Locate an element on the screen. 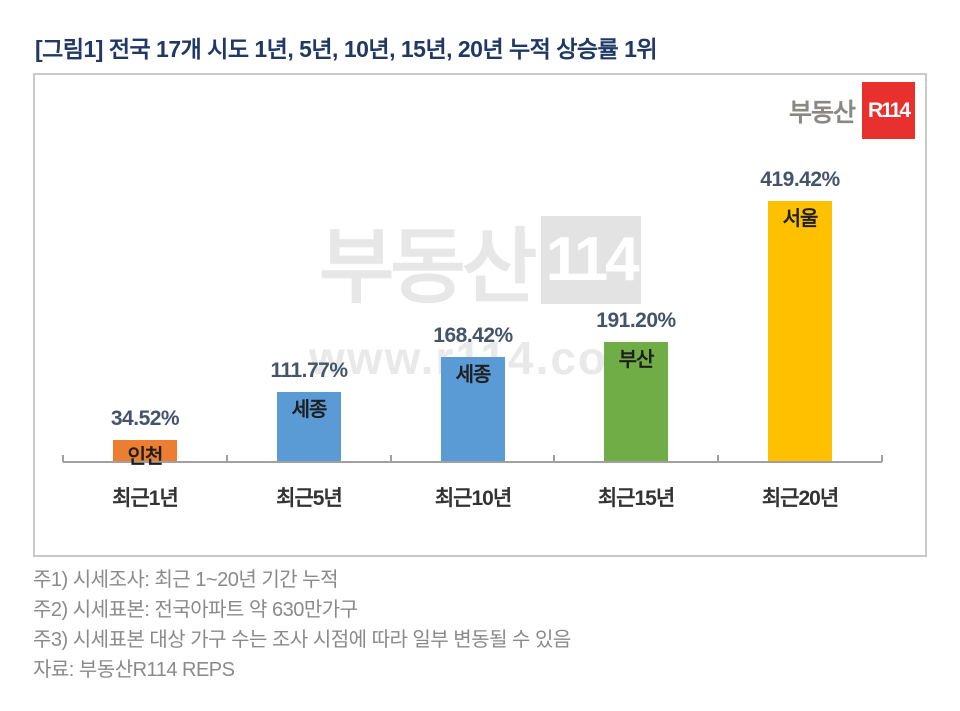  brand-logo-badge: R114 is located at coordinates (888, 110).